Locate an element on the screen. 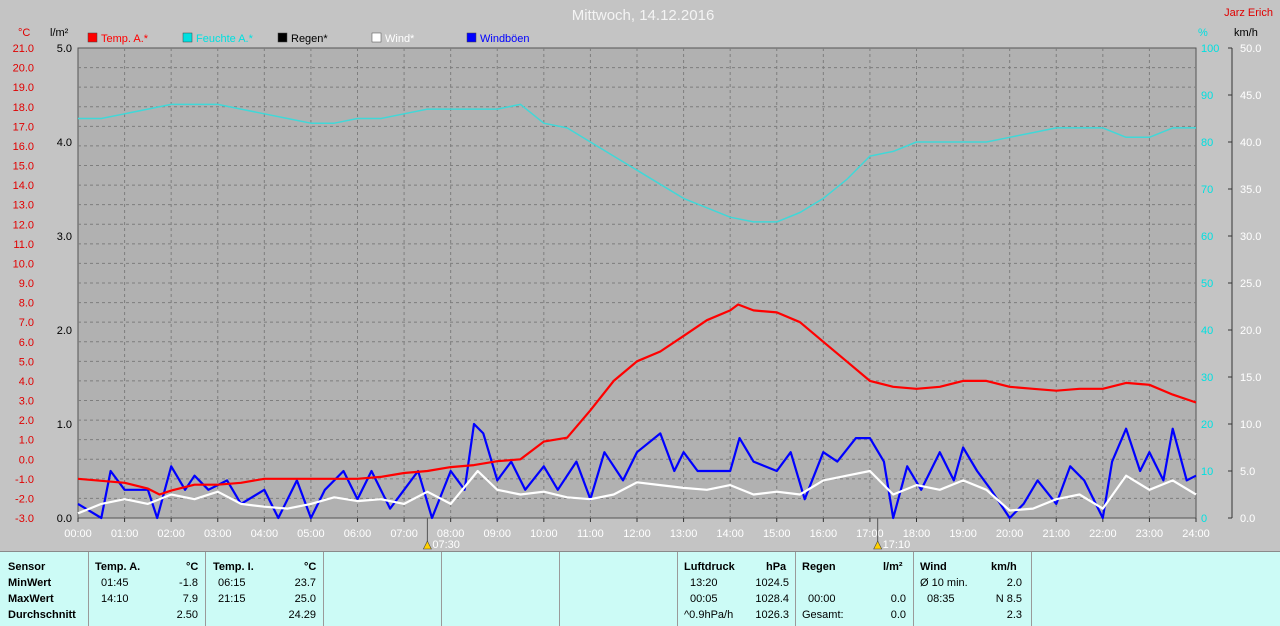  x-tick-label: 00:00 is located at coordinates (78, 534).